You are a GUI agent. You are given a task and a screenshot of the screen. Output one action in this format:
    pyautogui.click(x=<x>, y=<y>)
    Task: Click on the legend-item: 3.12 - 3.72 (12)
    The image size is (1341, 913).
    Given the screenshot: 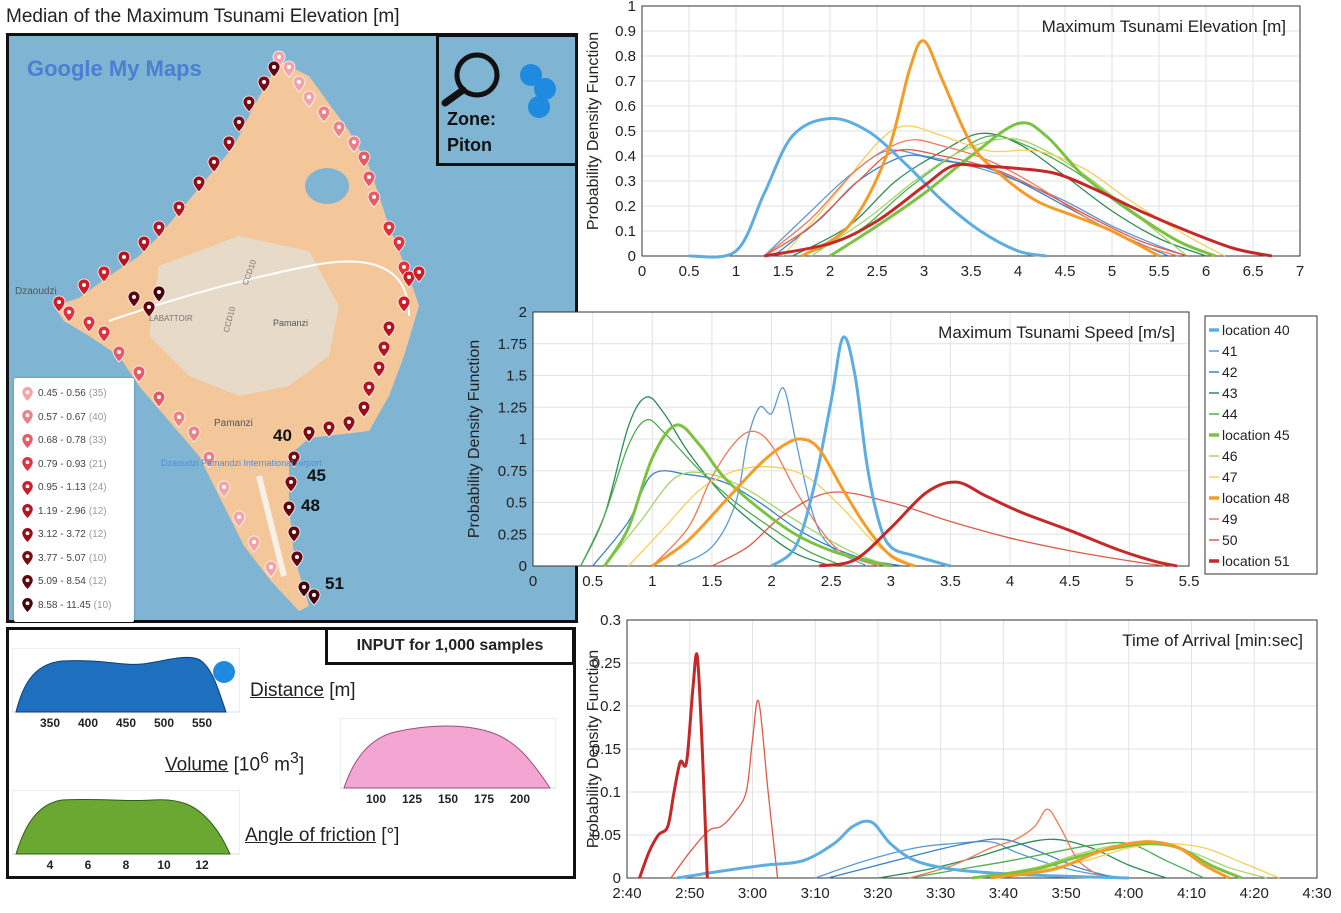 What is the action you would take?
    pyautogui.click(x=74, y=535)
    